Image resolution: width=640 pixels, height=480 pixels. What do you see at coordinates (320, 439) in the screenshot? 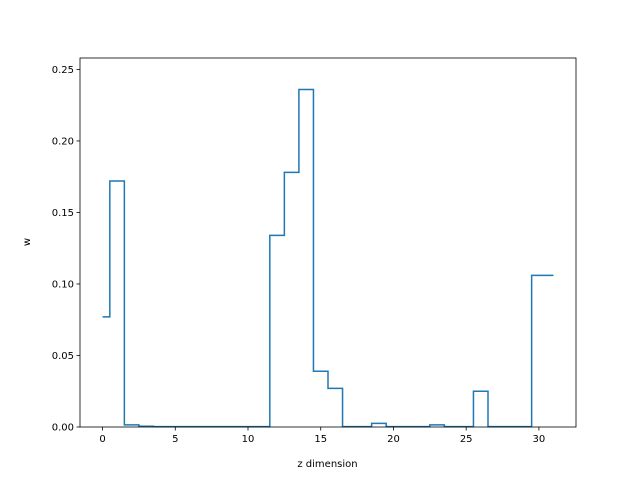
I see `x-tick-label: 15` at bounding box center [320, 439].